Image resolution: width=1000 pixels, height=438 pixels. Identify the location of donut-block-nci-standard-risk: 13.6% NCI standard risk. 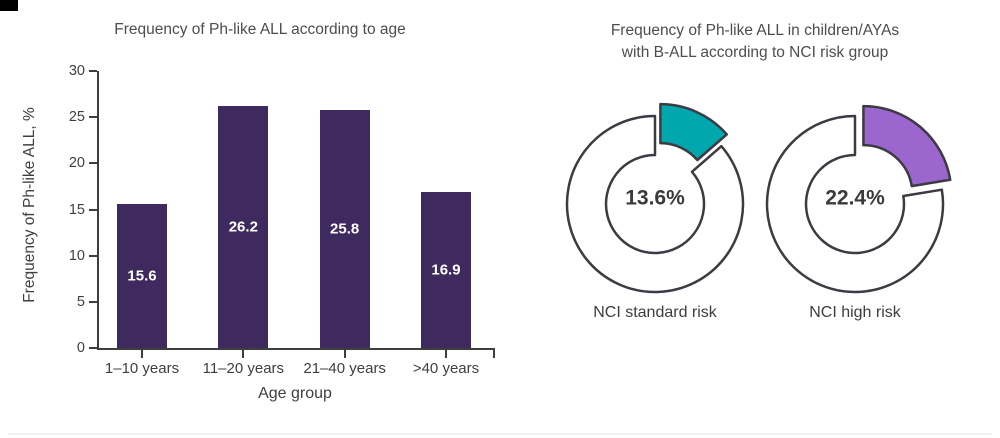
(655, 208).